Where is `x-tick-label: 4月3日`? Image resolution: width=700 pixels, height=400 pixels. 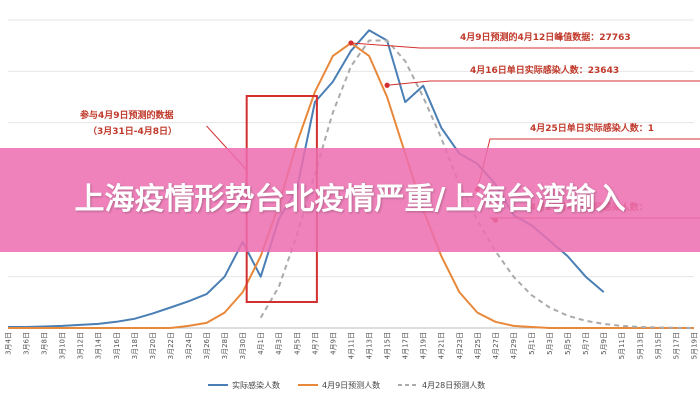
x-tick-label: 4月3日 is located at coordinates (279, 343).